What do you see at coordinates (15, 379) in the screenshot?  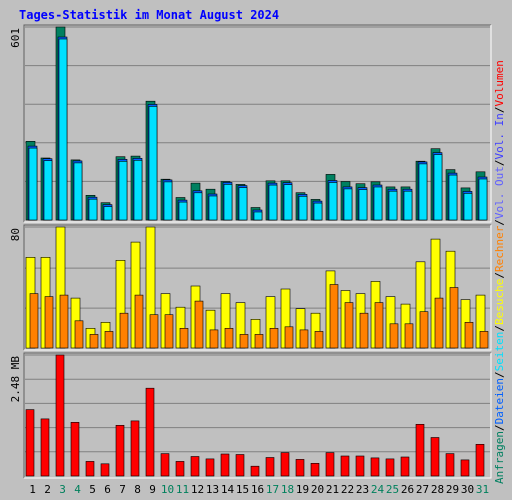 I see `panel-bottom-scale-label: 2.48 MB` at bounding box center [15, 379].